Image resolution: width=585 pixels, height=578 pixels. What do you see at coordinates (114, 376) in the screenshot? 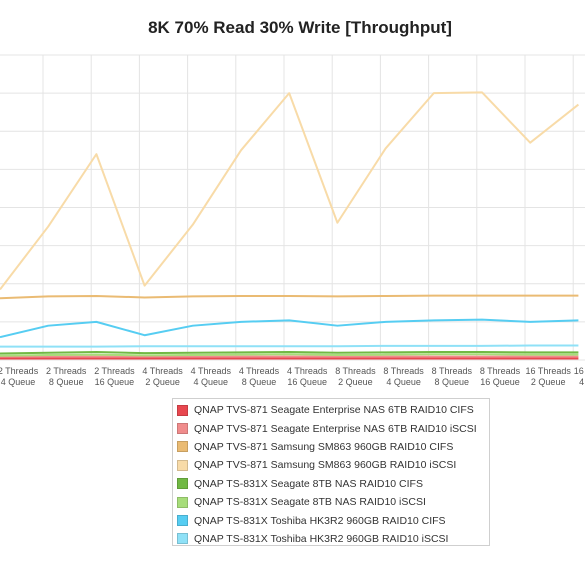
I see `x-tick-label: 2 Threads 16 Queue` at bounding box center [114, 376].